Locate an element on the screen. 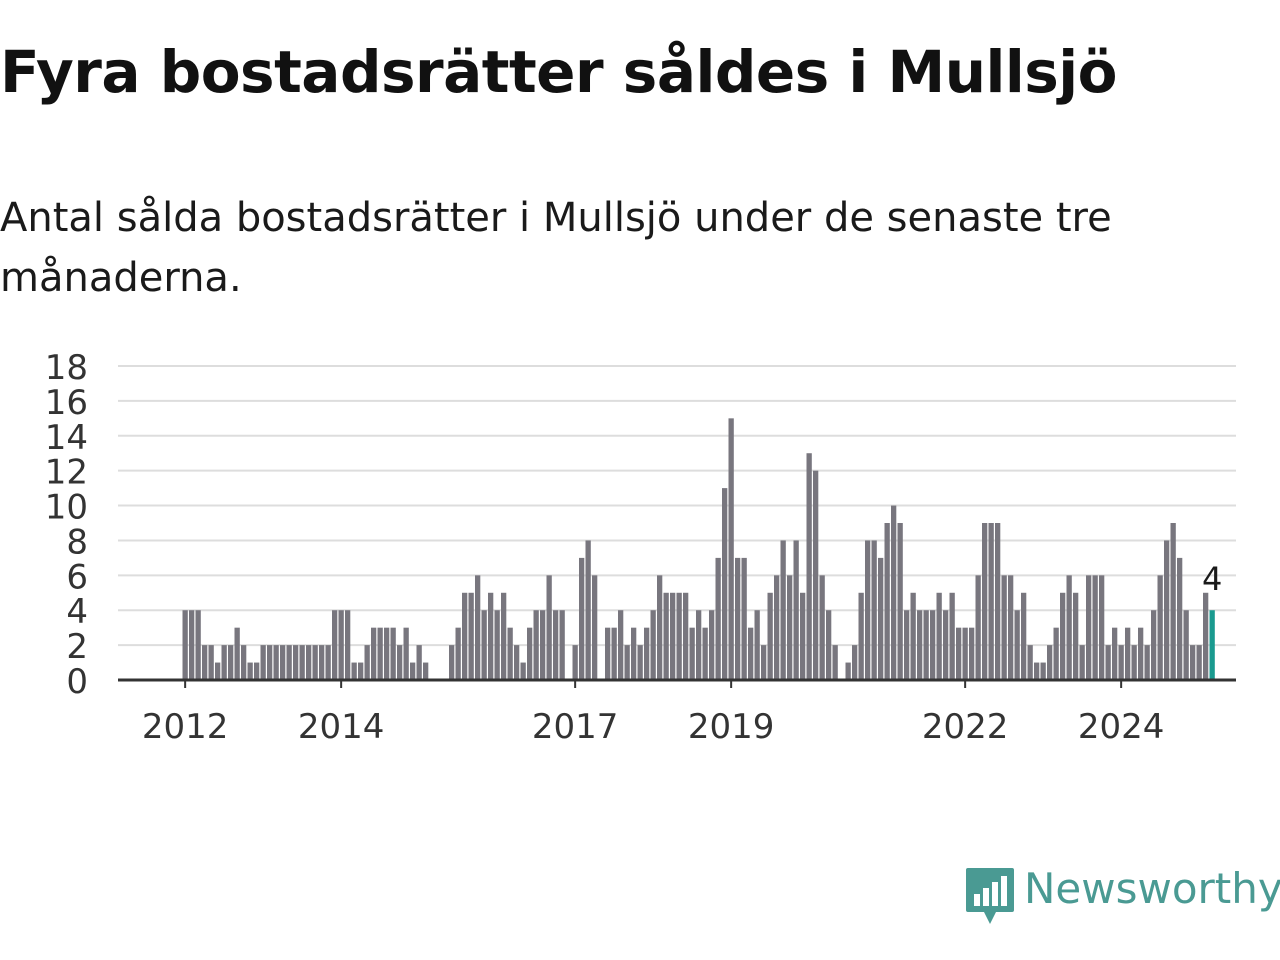 This screenshot has width=1280, height=960. brand-name: Newsworthy is located at coordinates (1152, 888).